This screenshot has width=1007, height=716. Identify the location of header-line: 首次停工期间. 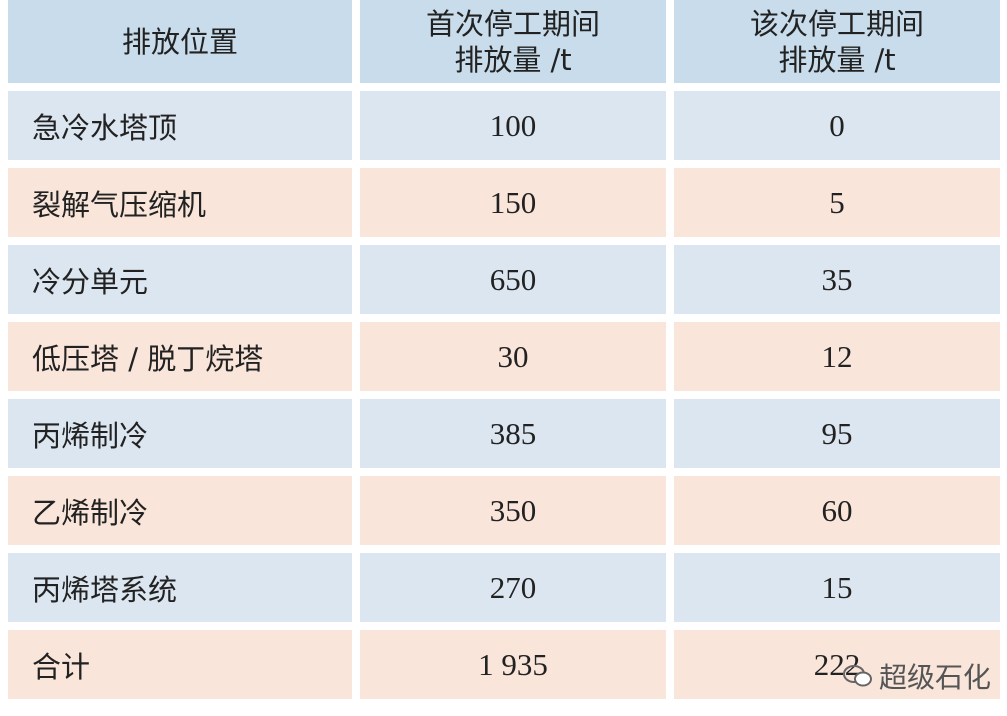
(512, 23).